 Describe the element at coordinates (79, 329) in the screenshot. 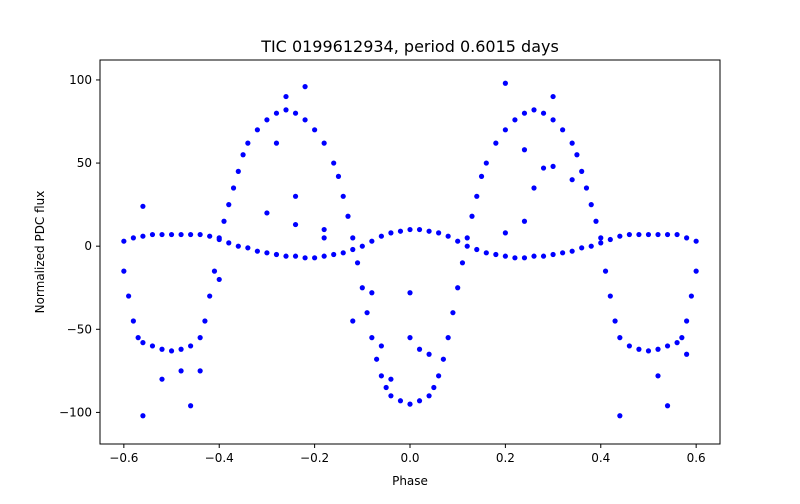

I see `y-tick-label: −50` at that location.